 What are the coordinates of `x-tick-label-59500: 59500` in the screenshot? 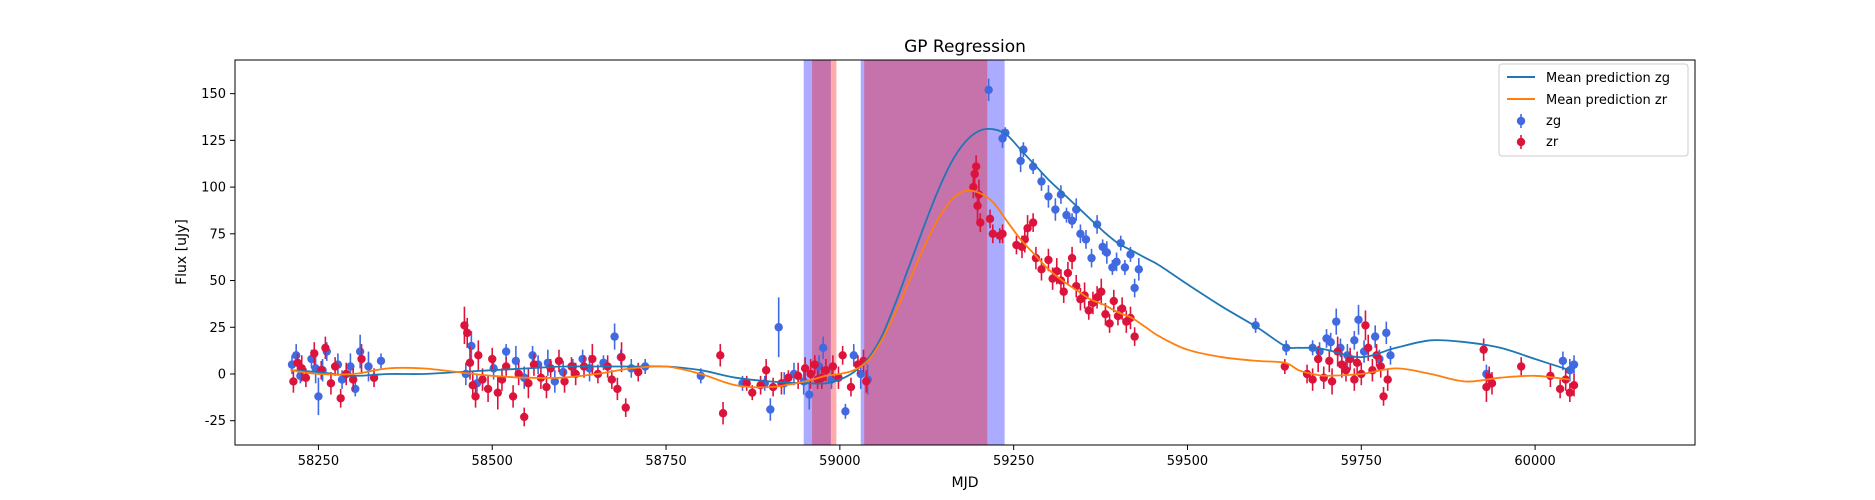 It's located at (1187, 461).